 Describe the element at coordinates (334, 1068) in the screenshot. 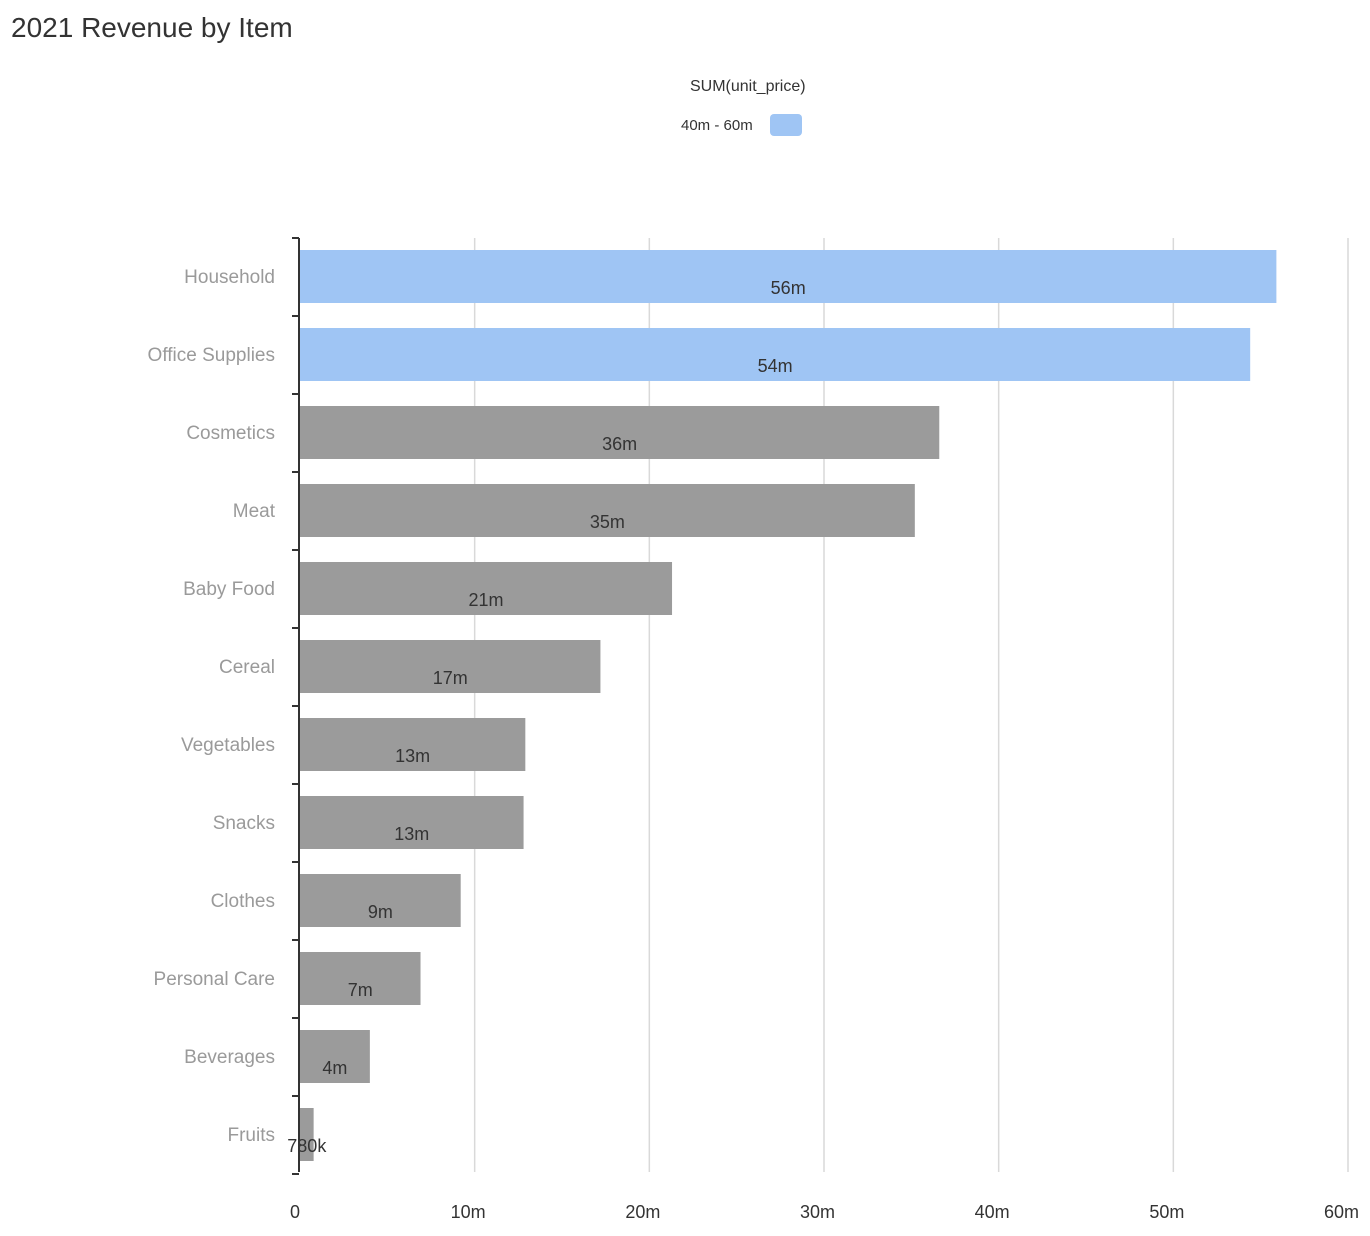

I see `data-label: 4m` at that location.